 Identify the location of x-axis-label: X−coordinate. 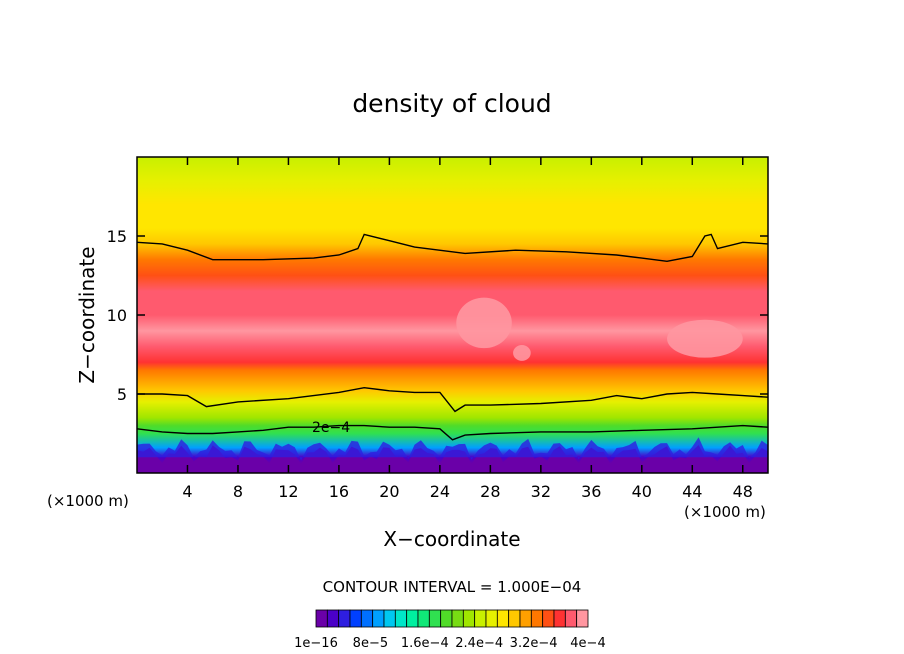
(451, 539).